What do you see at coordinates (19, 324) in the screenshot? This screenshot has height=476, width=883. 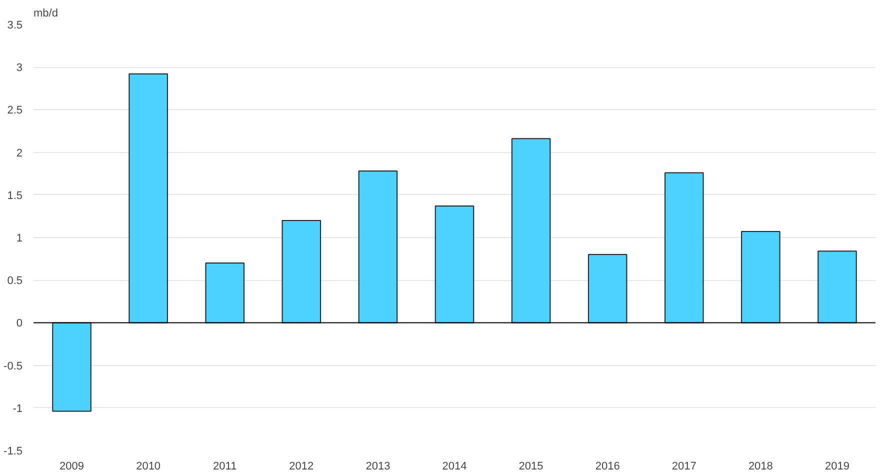 I see `y-tick-label: 0` at bounding box center [19, 324].